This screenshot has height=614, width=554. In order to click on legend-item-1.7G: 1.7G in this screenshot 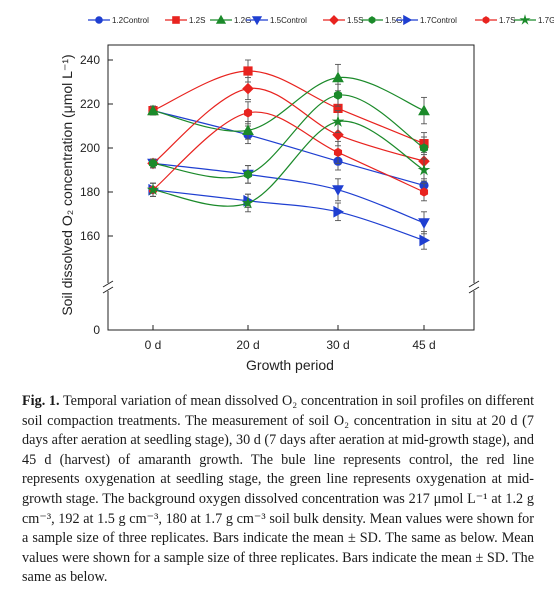, I will do `click(534, 19)`.